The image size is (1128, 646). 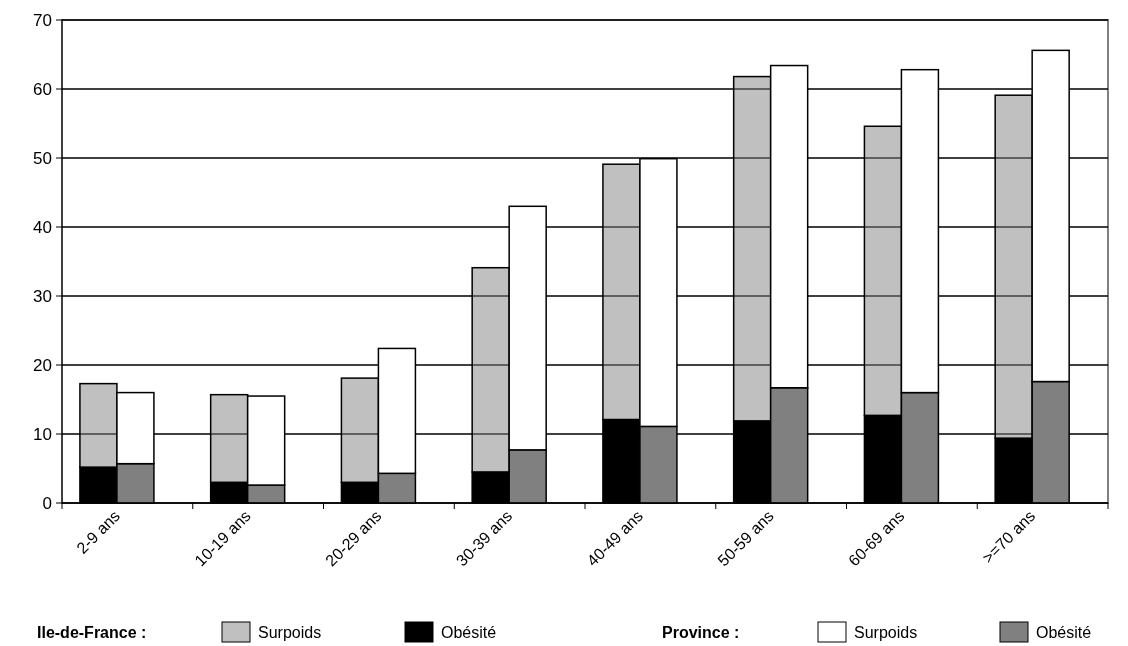 I want to click on y-tick-label: 70, so click(x=42, y=20).